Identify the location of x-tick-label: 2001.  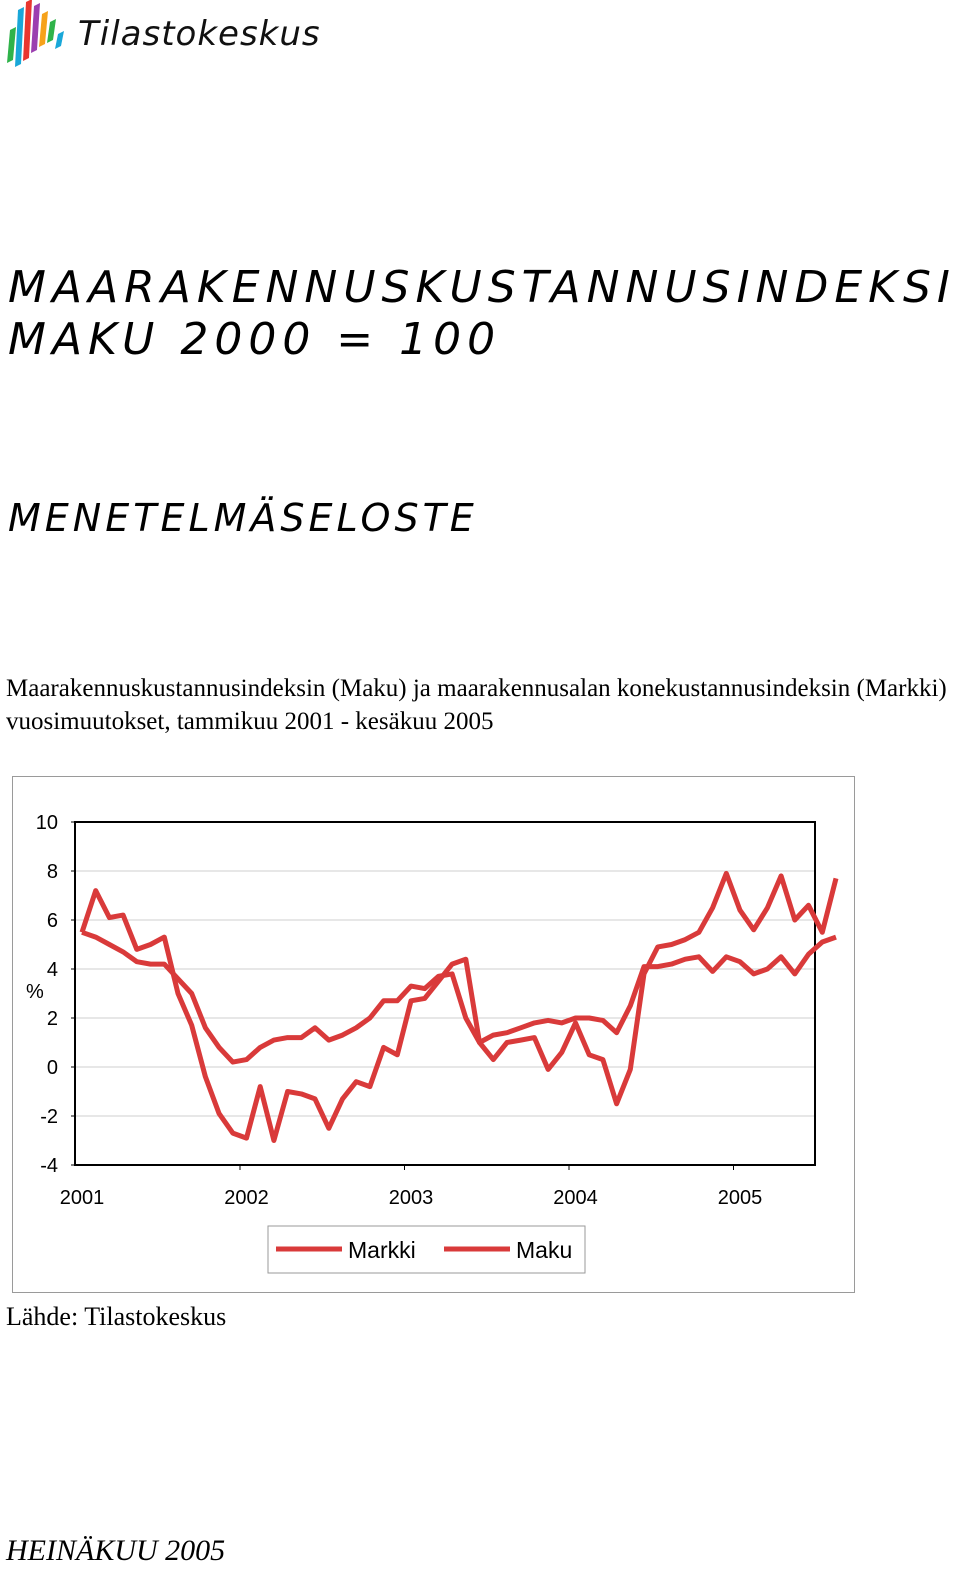
(82, 1198).